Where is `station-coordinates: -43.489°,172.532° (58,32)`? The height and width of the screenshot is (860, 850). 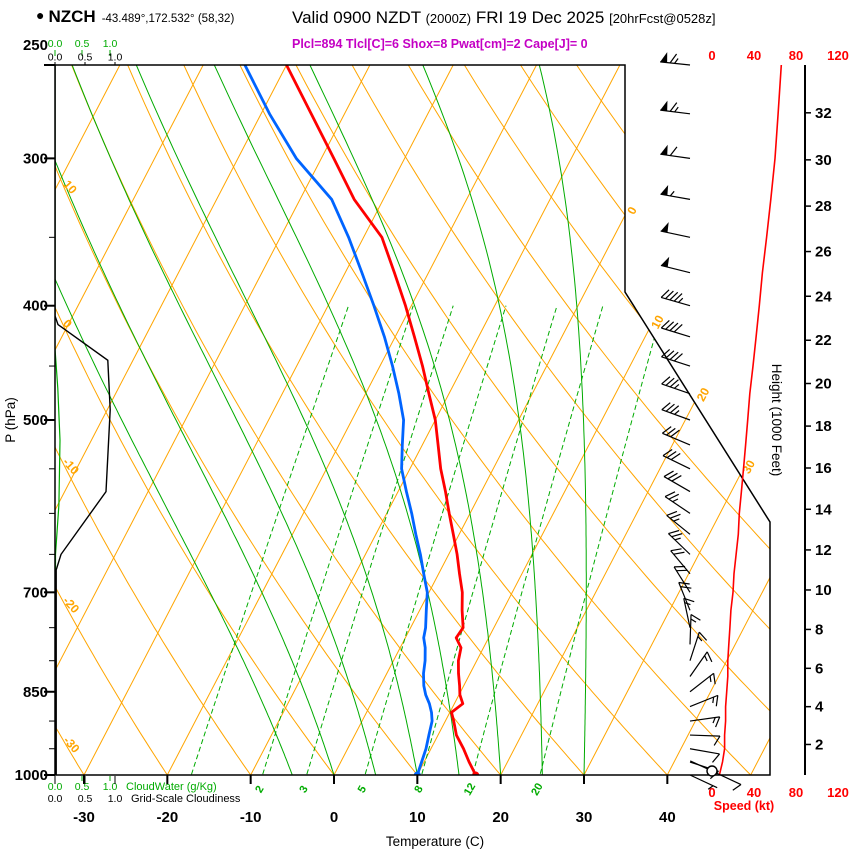
station-coordinates: -43.489°,172.532° (58,32) is located at coordinates (168, 19).